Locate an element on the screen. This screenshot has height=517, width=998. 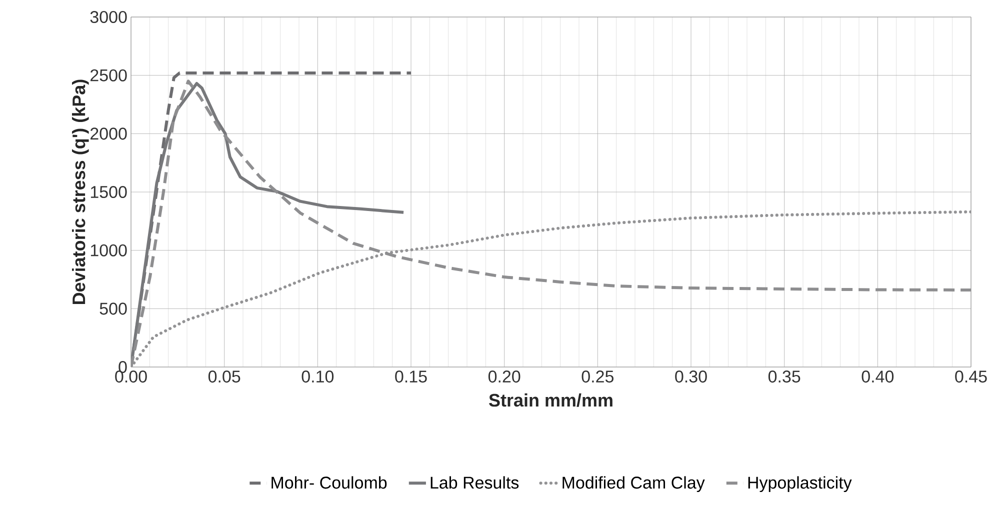
x-tick-label: 0.15 is located at coordinates (411, 376).